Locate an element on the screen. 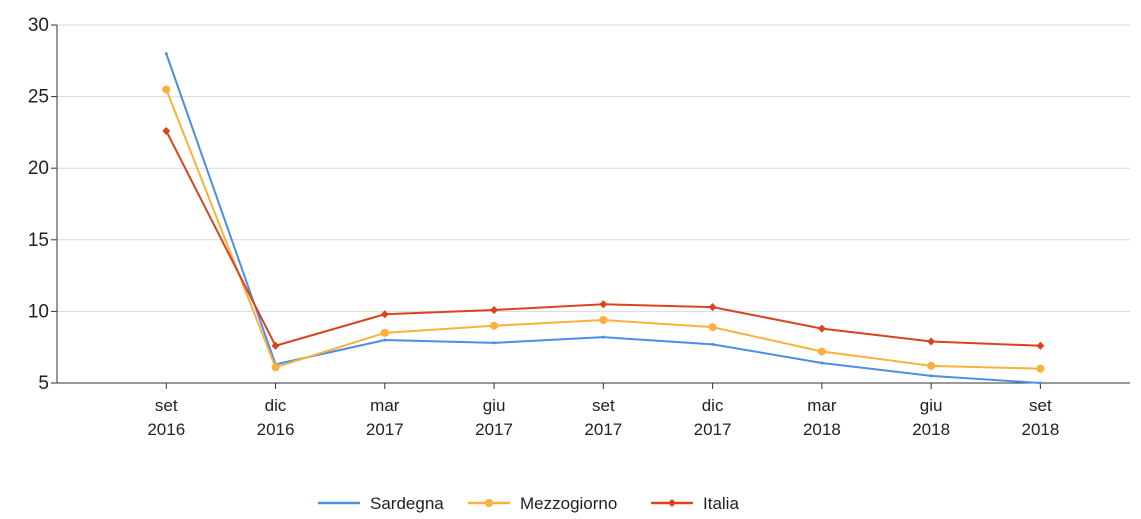 Image resolution: width=1141 pixels, height=519 pixels. y-tick-label: 25 is located at coordinates (38, 97).